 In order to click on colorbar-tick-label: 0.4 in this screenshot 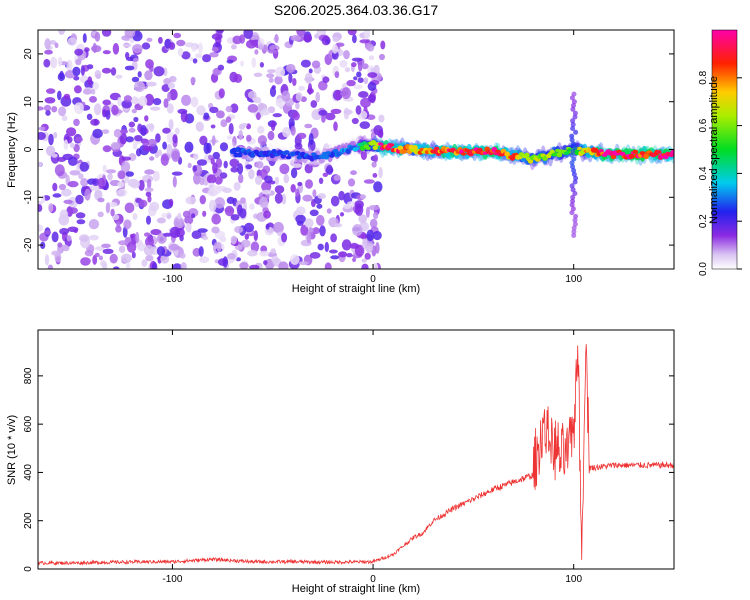, I will do `click(703, 173)`.